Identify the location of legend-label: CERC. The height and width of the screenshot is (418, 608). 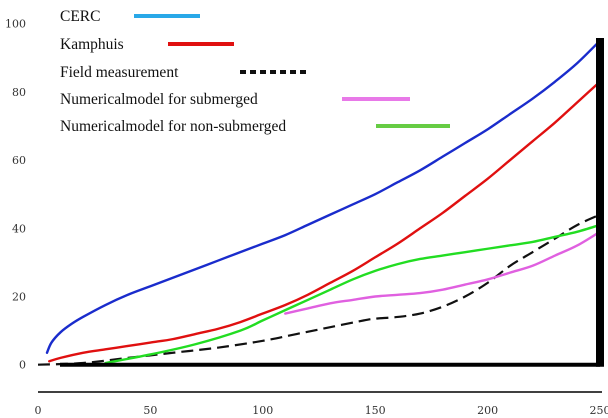
(80, 16).